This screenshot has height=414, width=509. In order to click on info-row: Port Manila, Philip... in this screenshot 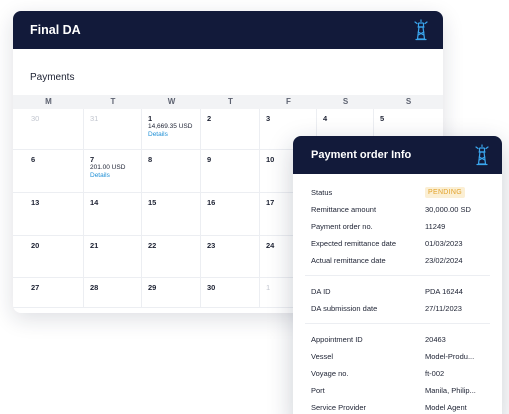, I will do `click(400, 390)`.